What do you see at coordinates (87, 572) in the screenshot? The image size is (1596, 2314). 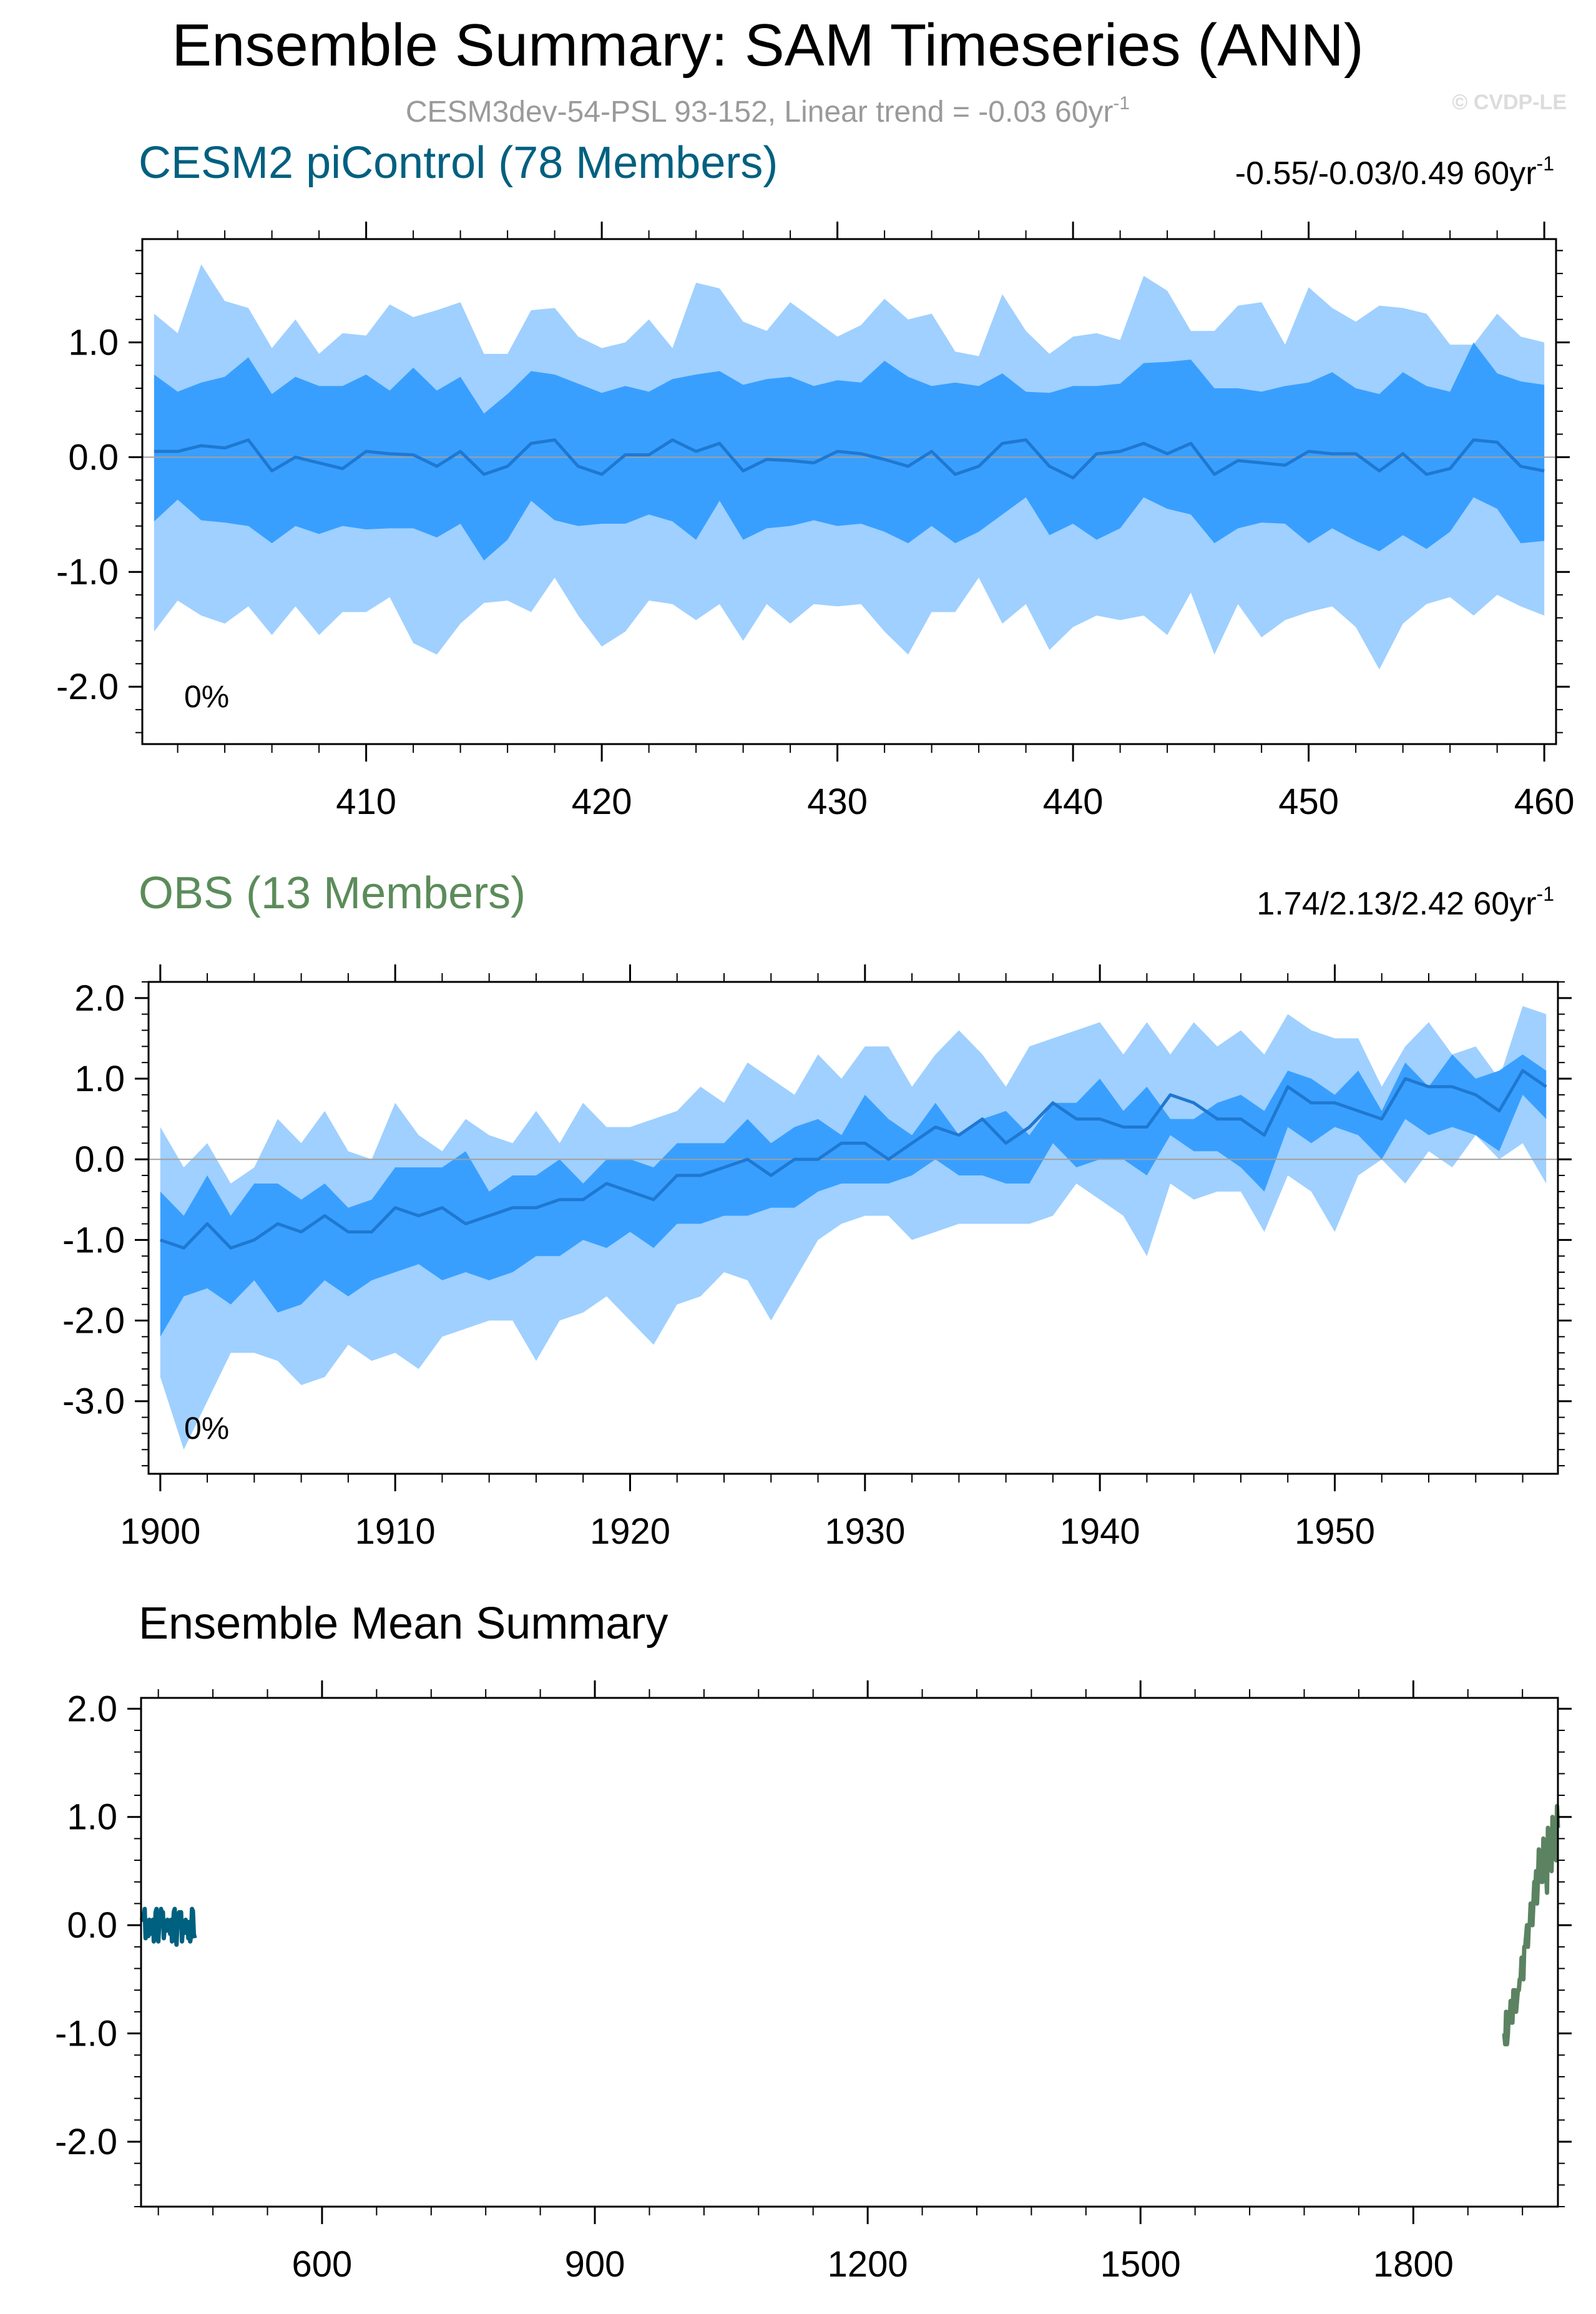 I see `cesm2-ytick-label: -1.0` at bounding box center [87, 572].